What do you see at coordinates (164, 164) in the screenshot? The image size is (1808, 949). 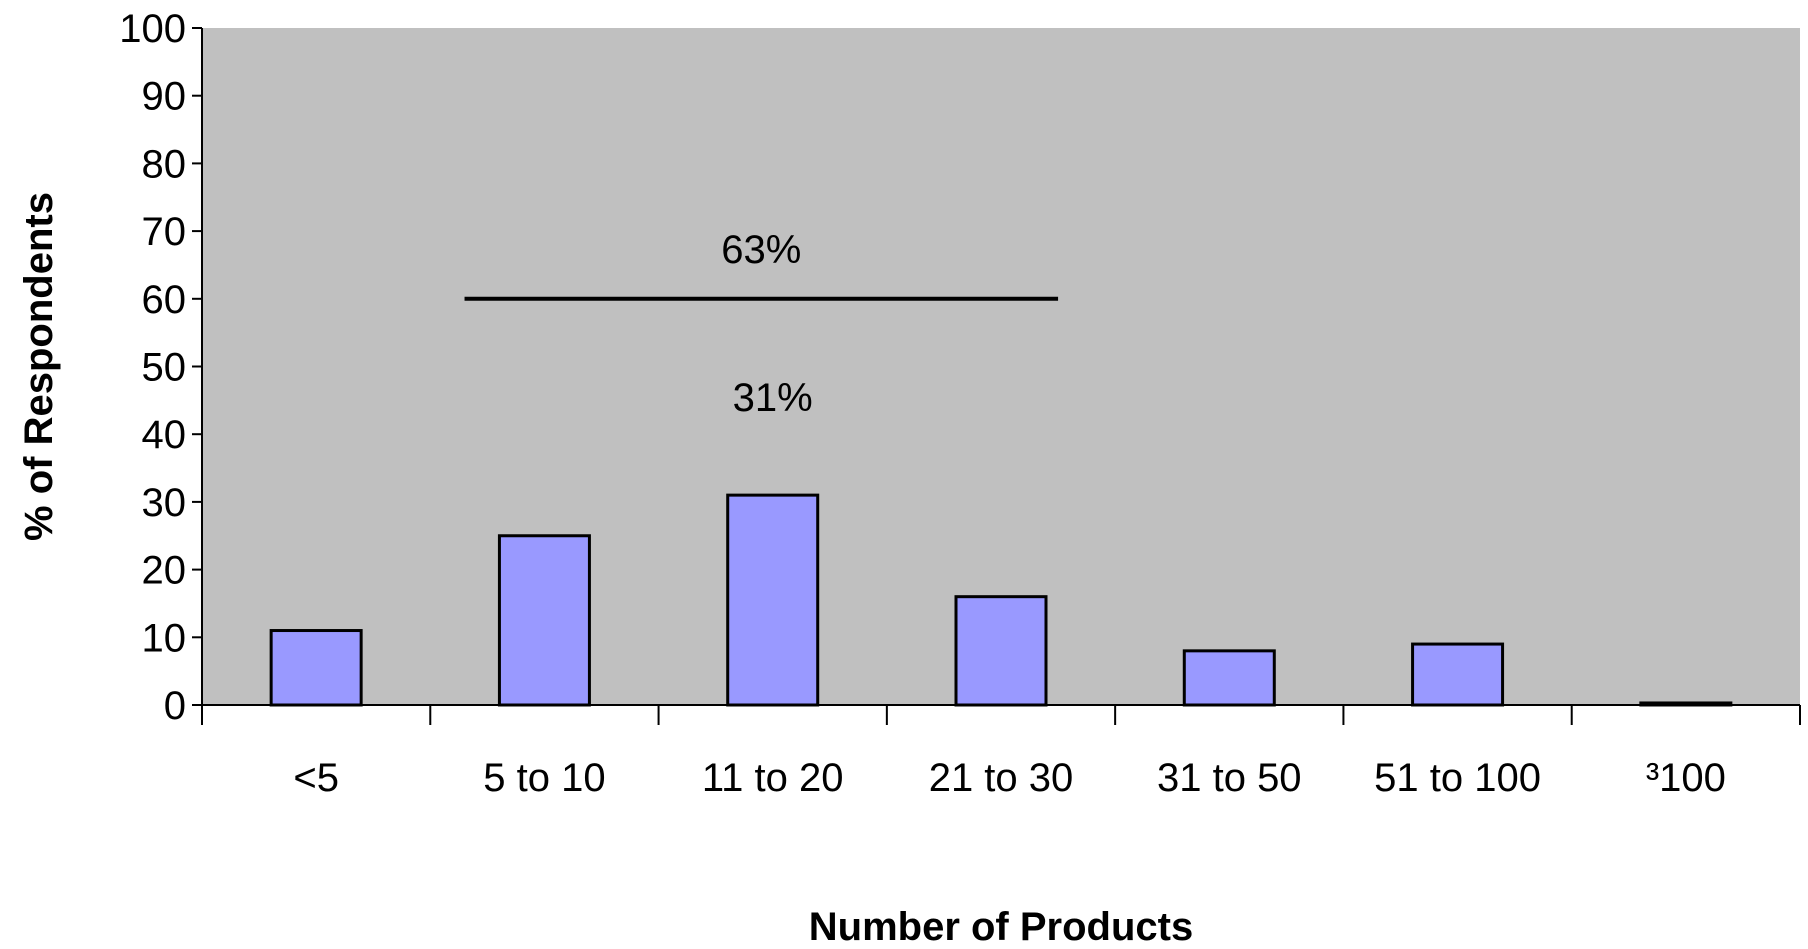 I see `y-tick-label: 80` at bounding box center [164, 164].